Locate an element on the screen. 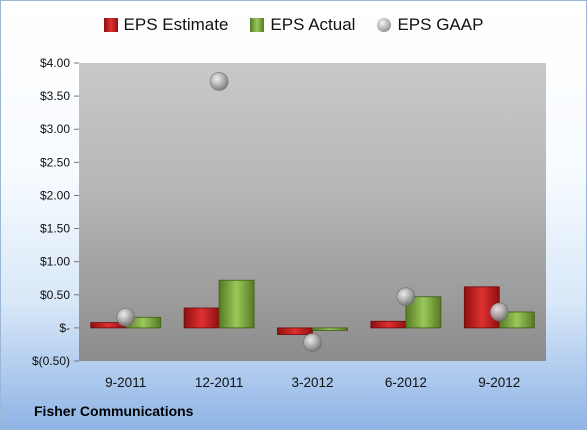 The image size is (587, 430). legend-item-gaap: EPS GAAP is located at coordinates (430, 25).